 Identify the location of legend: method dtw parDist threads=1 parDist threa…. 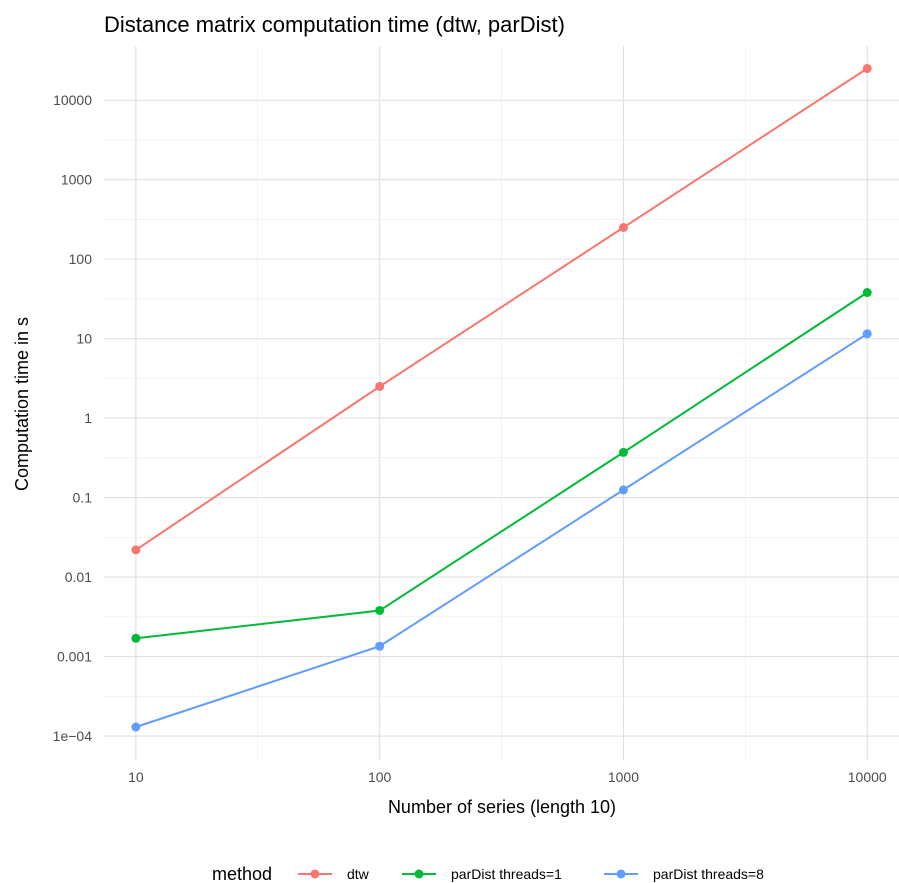
(488, 873).